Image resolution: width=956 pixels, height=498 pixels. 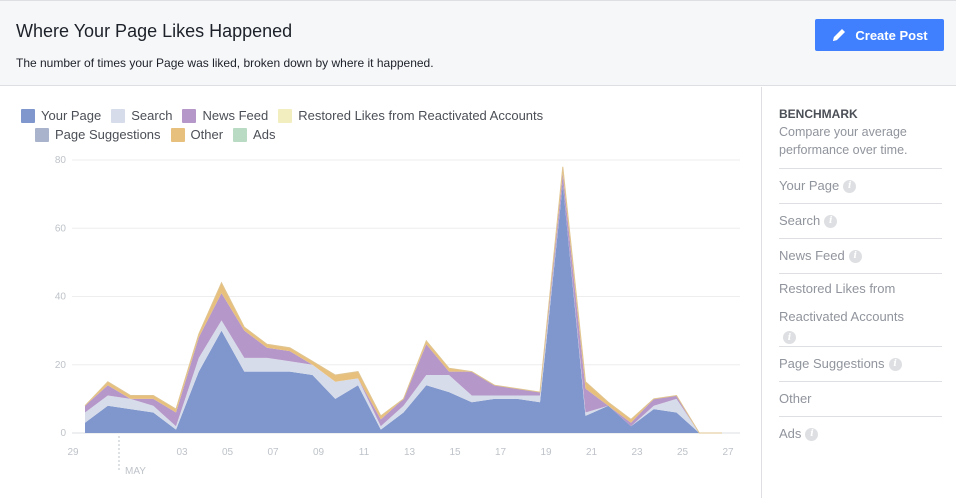 I want to click on benchmark-item: Search i, so click(x=860, y=220).